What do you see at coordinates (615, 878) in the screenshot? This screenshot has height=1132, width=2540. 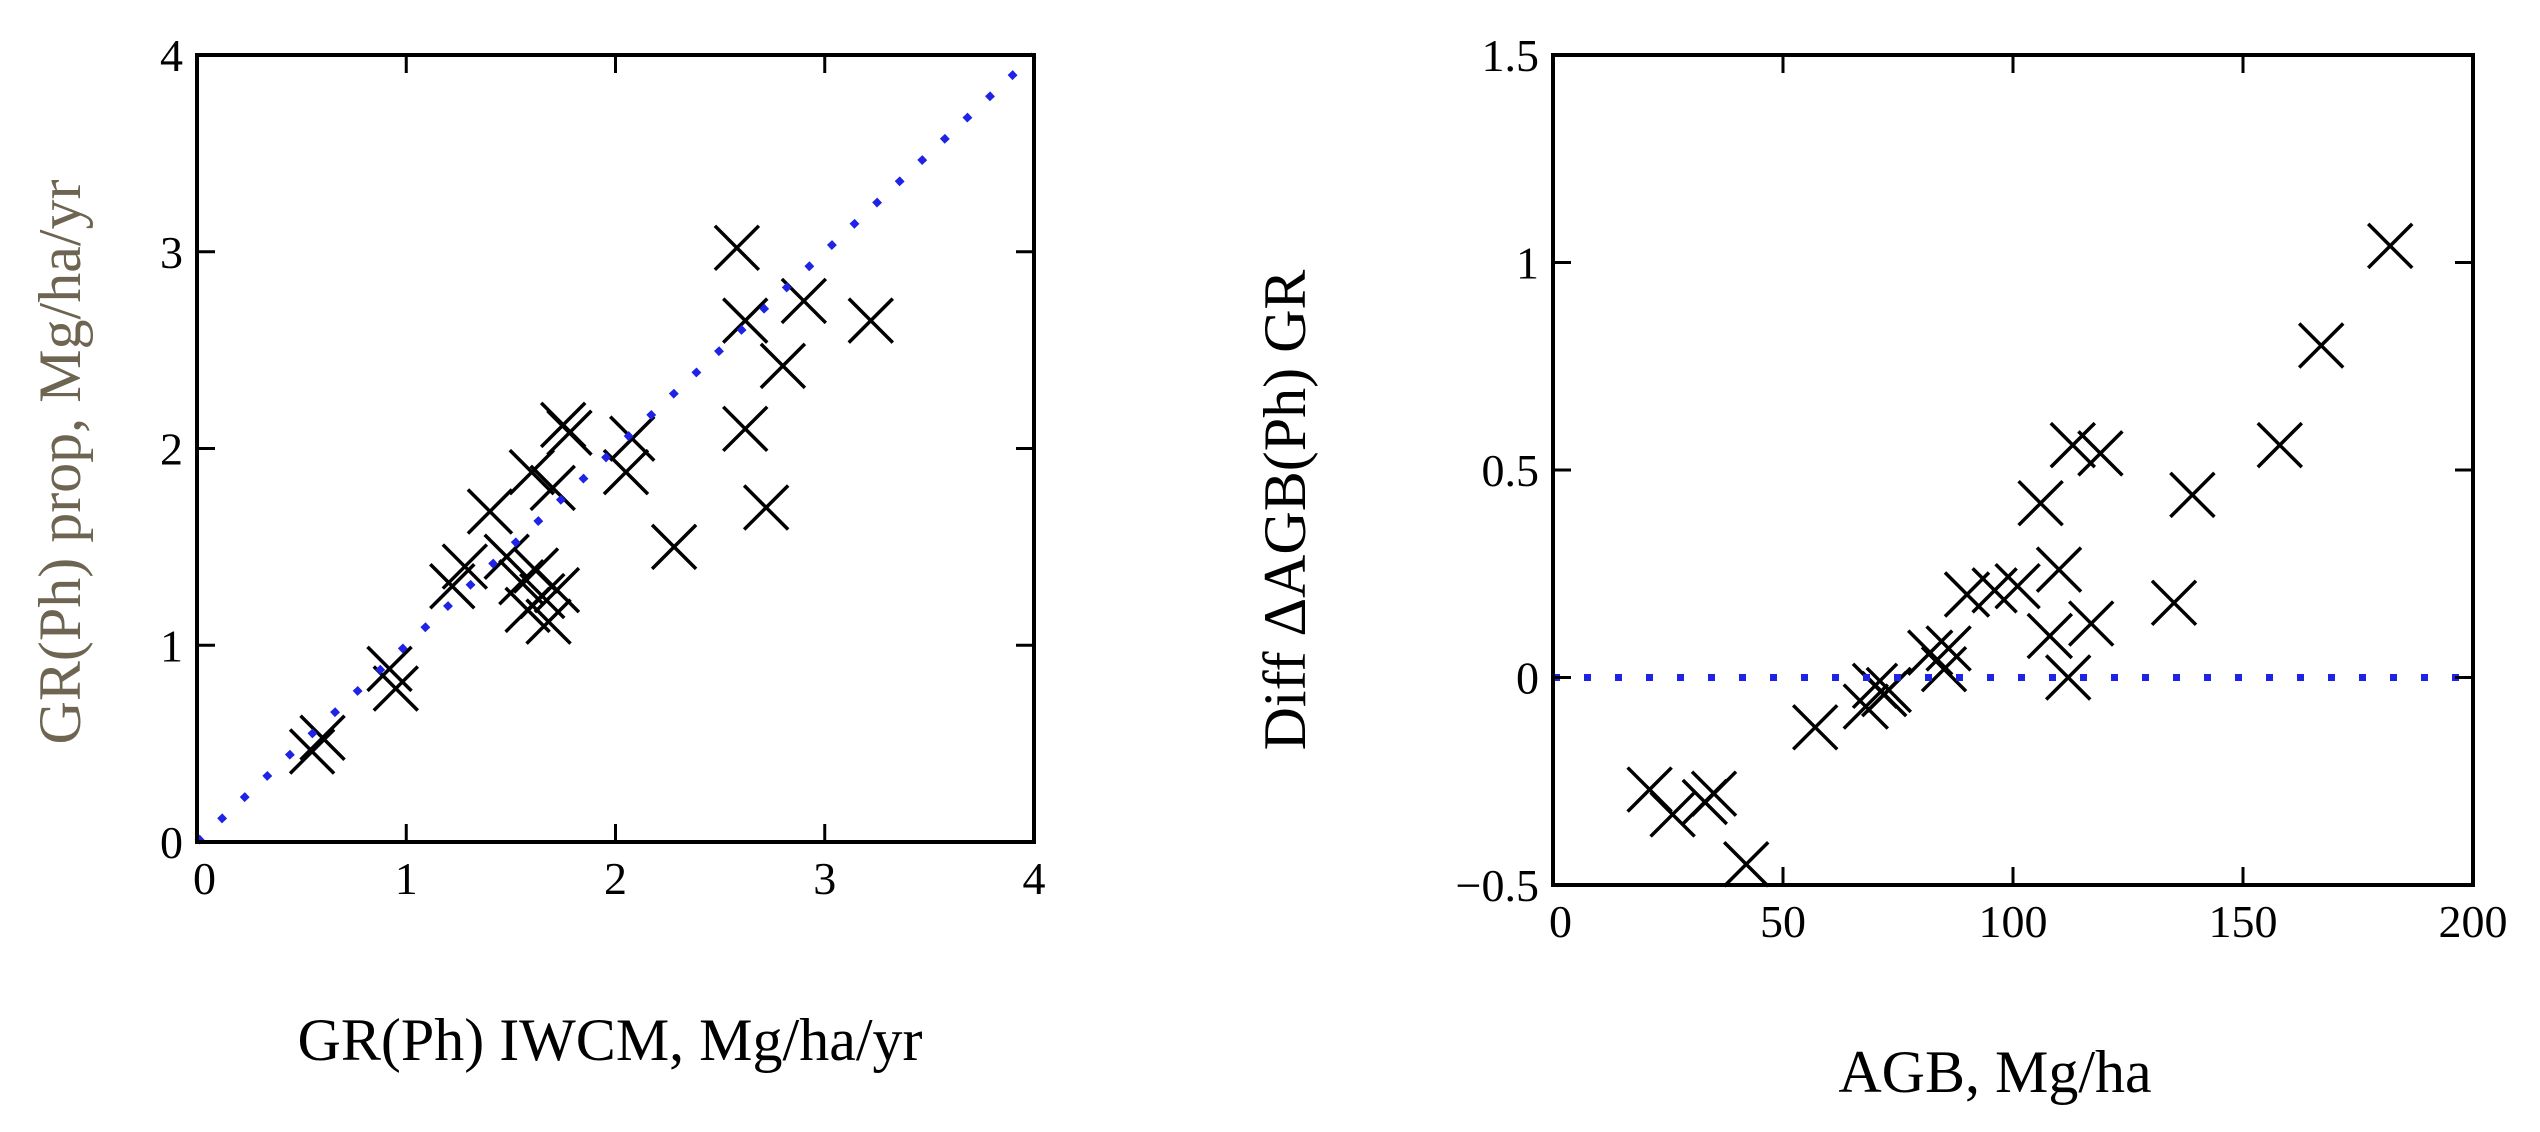 I see `chart-left-x-tick-label: 2` at bounding box center [615, 878].